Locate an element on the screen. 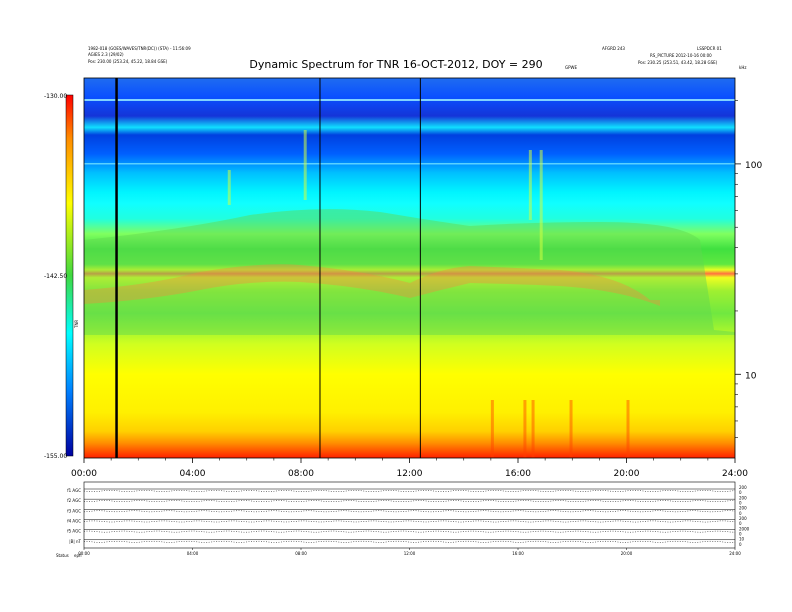 The width and height of the screenshot is (792, 612). colorbar is located at coordinates (69, 275).